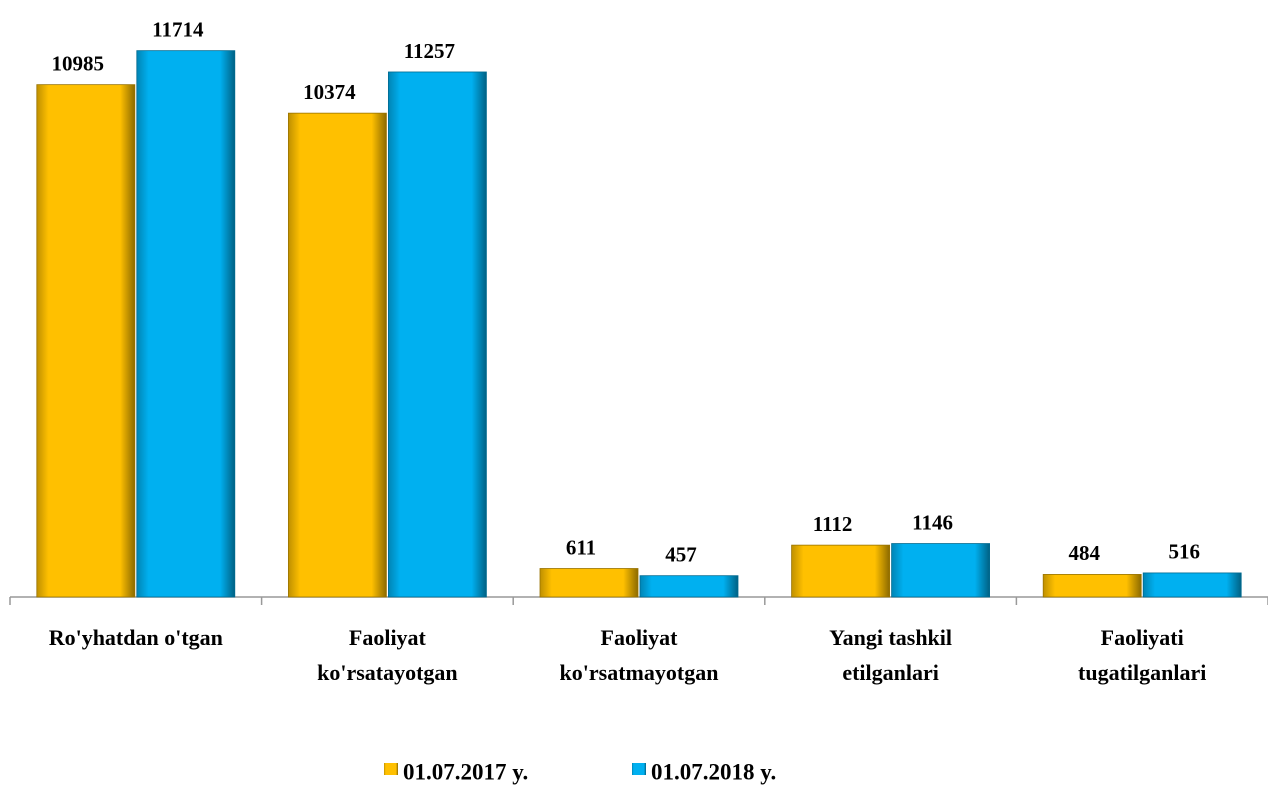  I want to click on value-label: 11257, so click(429, 51).